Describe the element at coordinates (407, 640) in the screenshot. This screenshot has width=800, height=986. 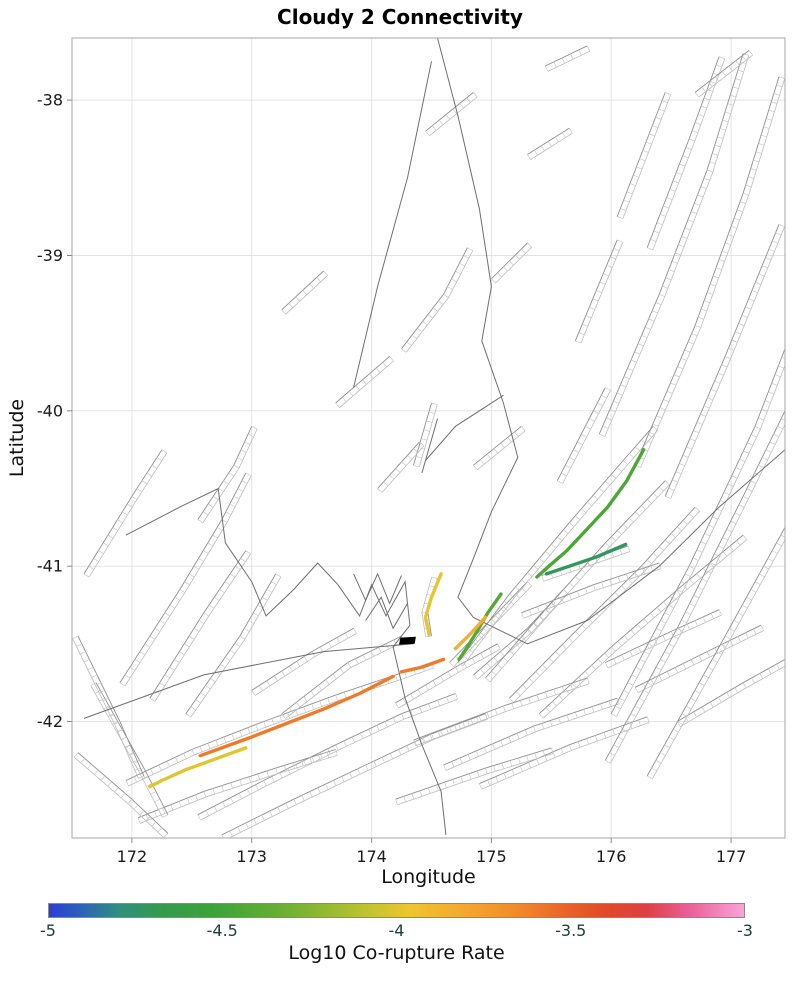
I see `black-rectangle-marker` at that location.